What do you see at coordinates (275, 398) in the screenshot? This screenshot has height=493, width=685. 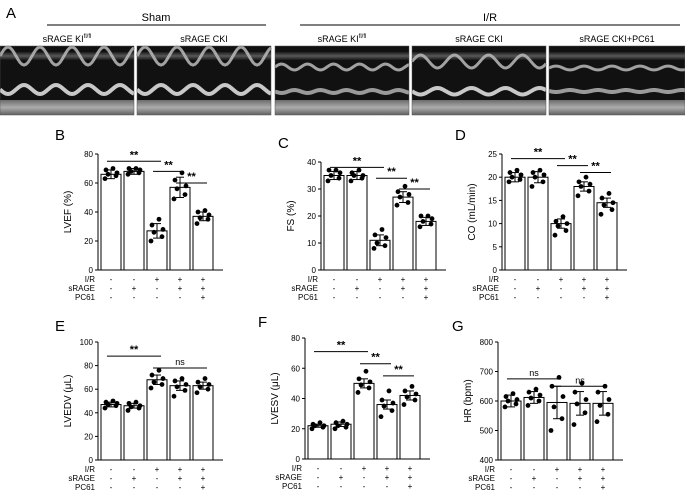 I see `y-axis-label: LVESV (μL)` at bounding box center [275, 398].